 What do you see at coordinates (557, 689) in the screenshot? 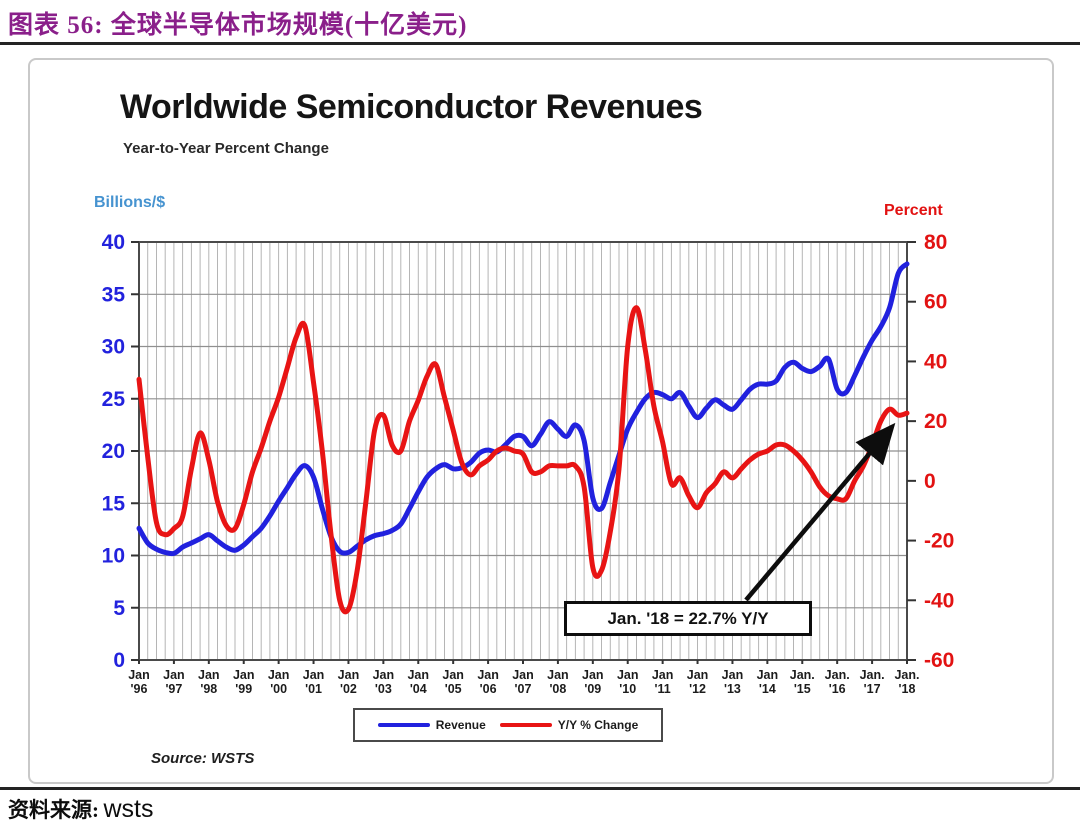
I see `x-tick-year: '08` at bounding box center [557, 689].